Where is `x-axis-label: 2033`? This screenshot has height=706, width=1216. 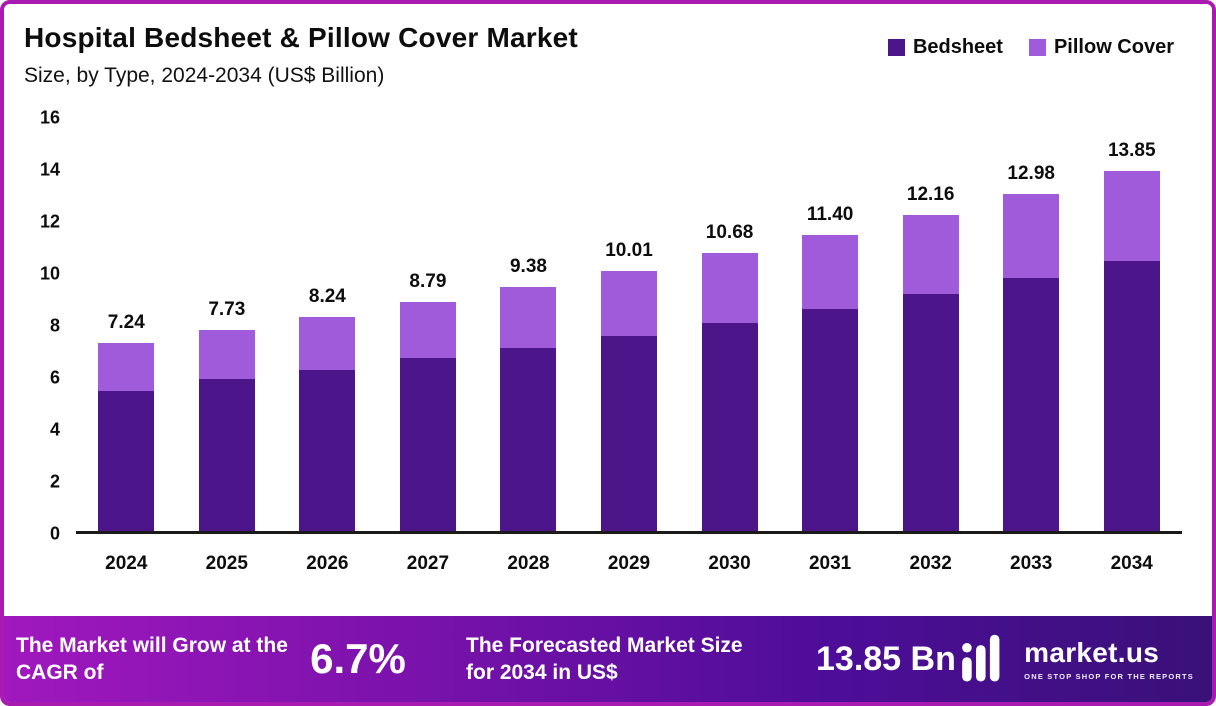 x-axis-label: 2033 is located at coordinates (1031, 563).